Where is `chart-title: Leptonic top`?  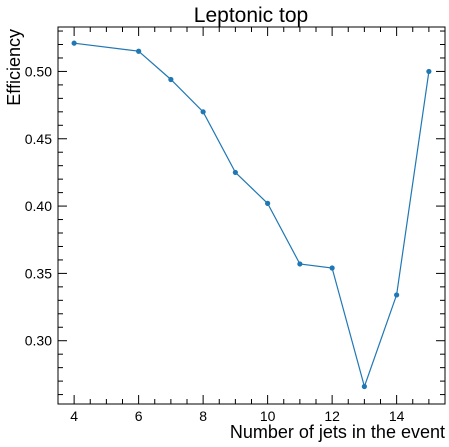 chart-title: Leptonic top is located at coordinates (251, 15).